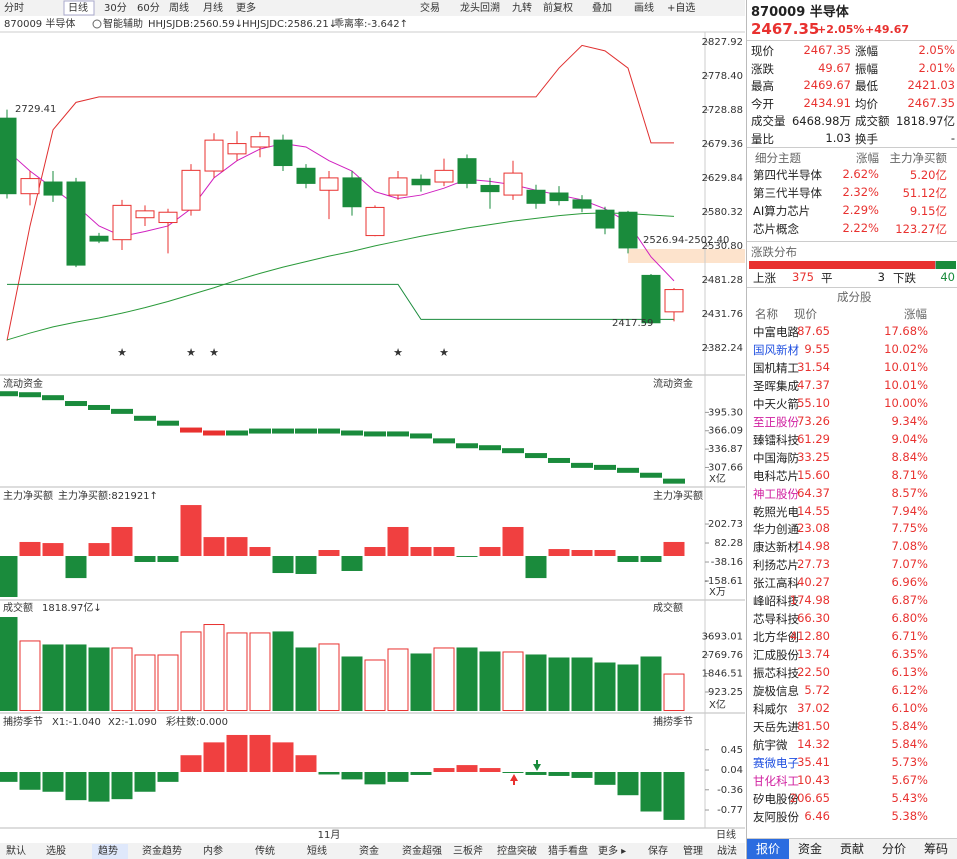  I want to click on panel-tab: 资金, so click(809, 849).